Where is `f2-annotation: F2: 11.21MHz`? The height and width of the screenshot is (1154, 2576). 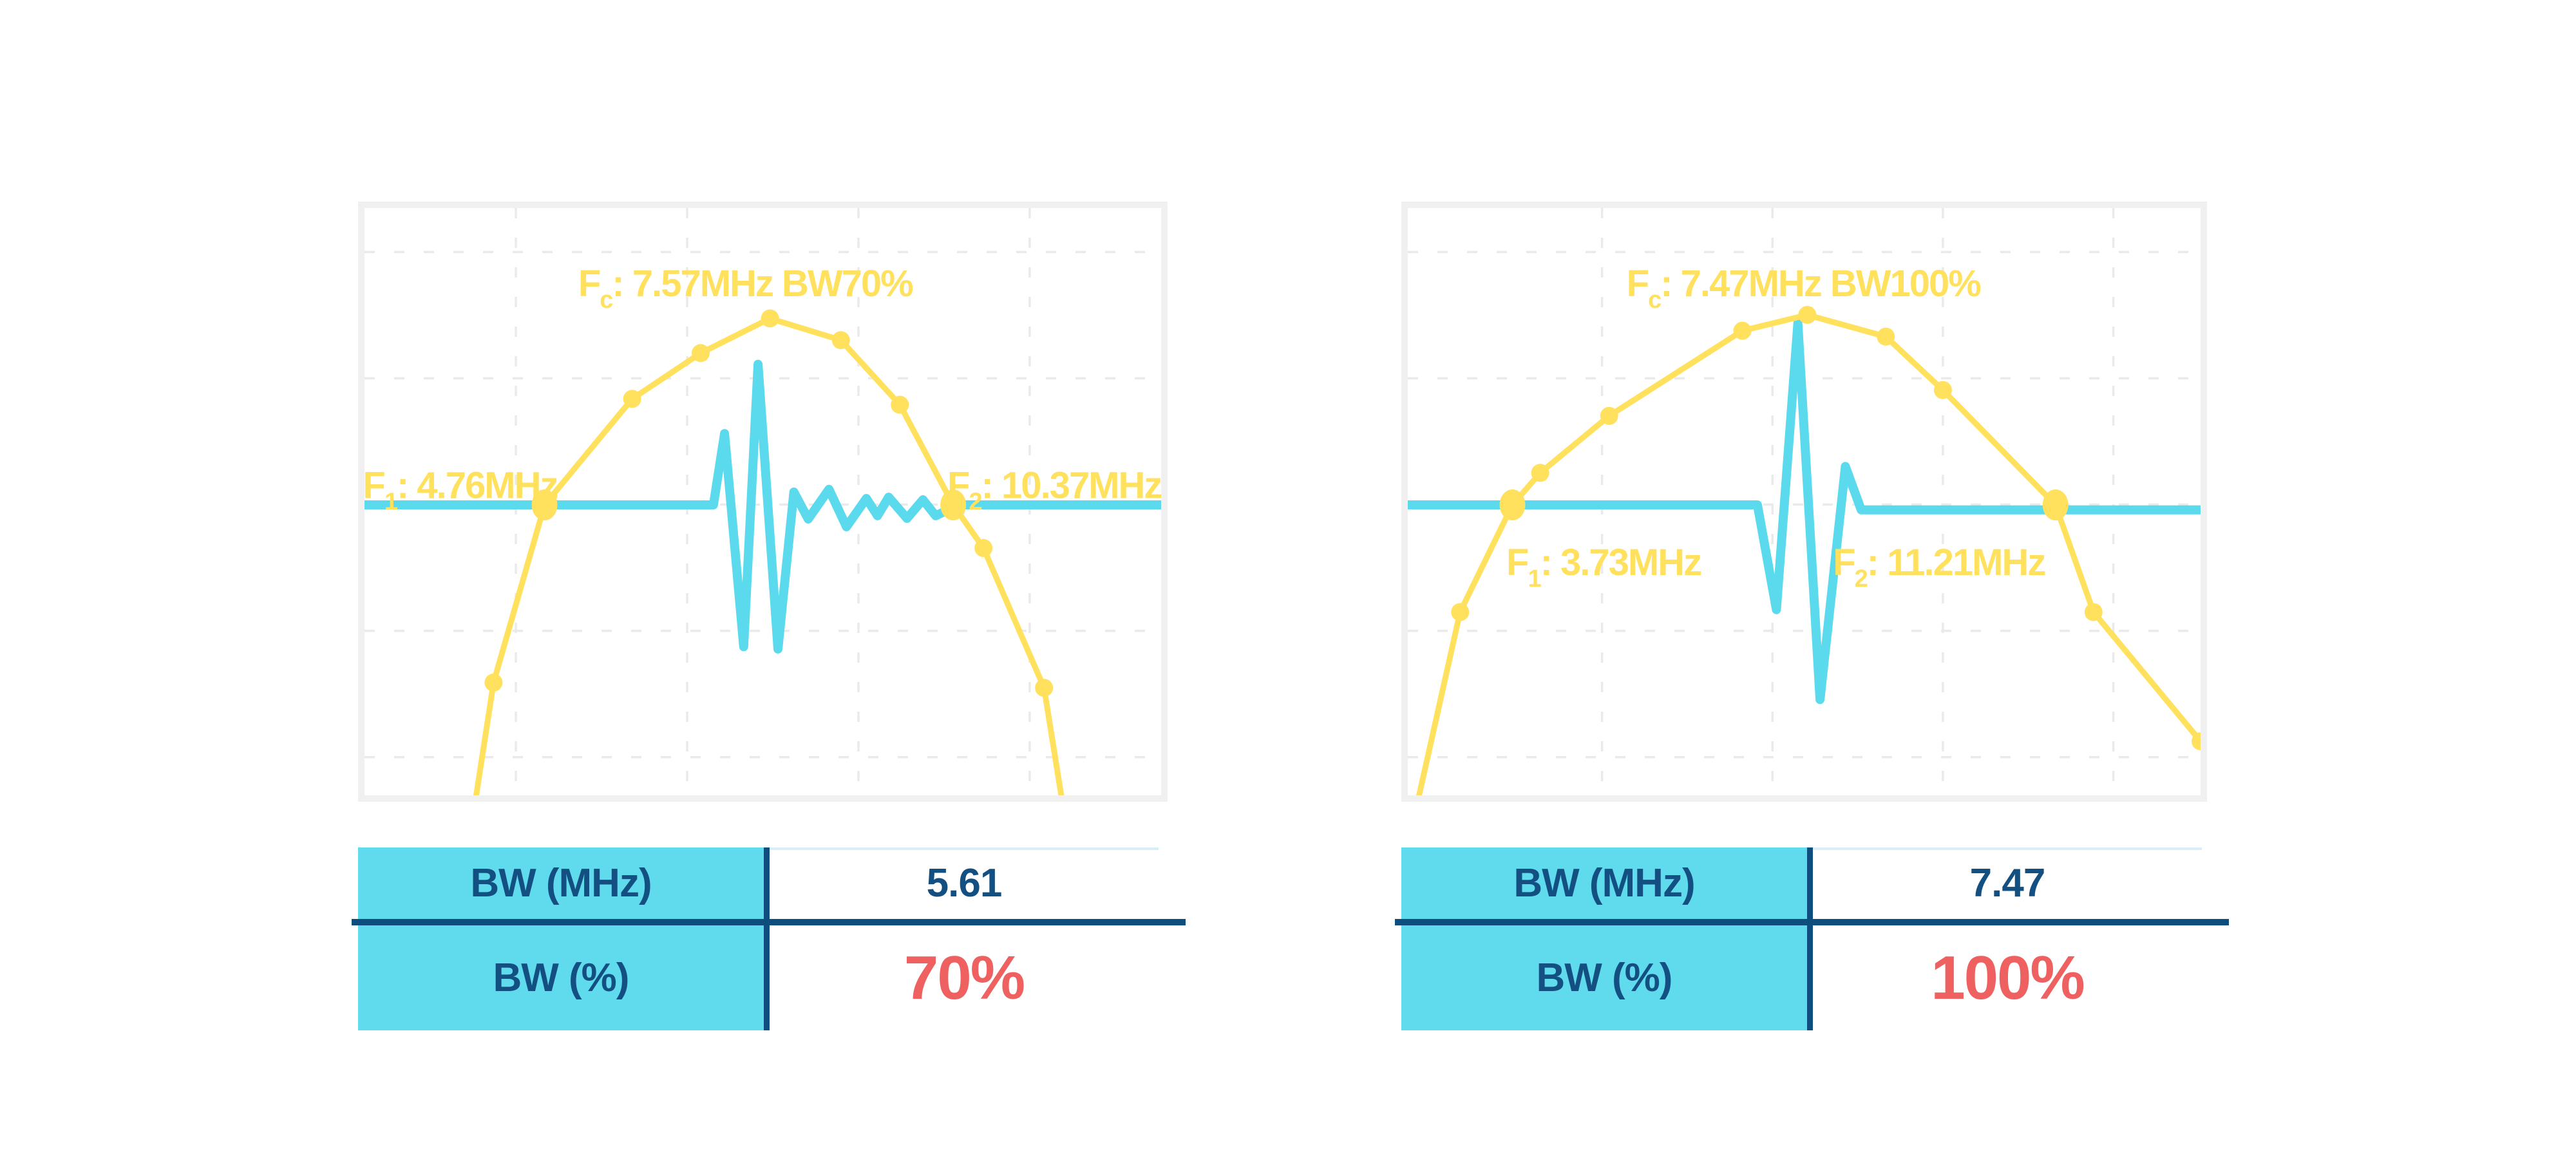 f2-annotation: F2: 11.21MHz is located at coordinates (1939, 567).